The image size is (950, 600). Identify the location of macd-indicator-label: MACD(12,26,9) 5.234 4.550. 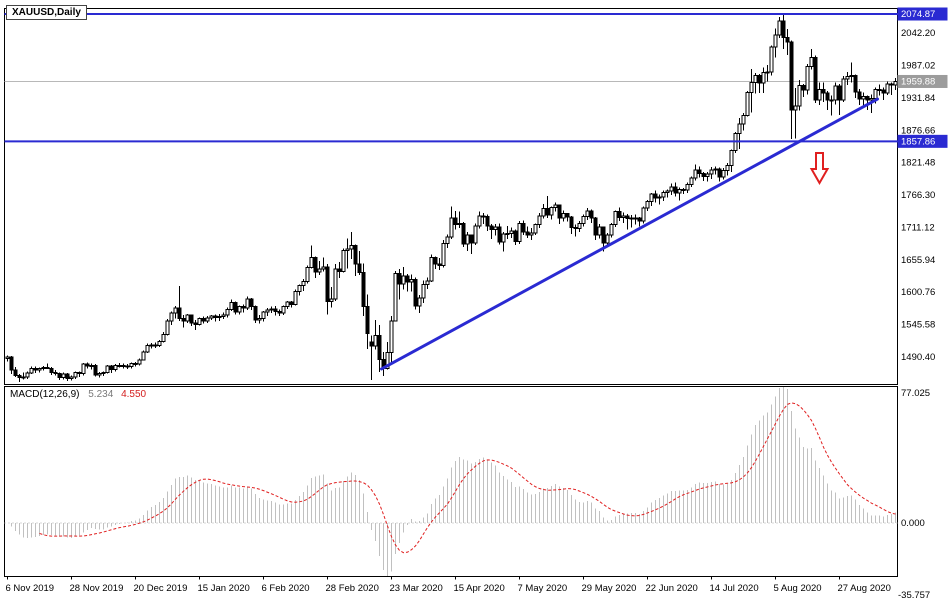
(78, 394).